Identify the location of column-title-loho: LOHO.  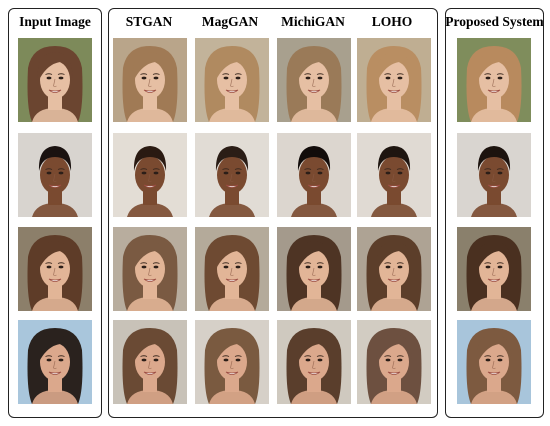
(392, 21).